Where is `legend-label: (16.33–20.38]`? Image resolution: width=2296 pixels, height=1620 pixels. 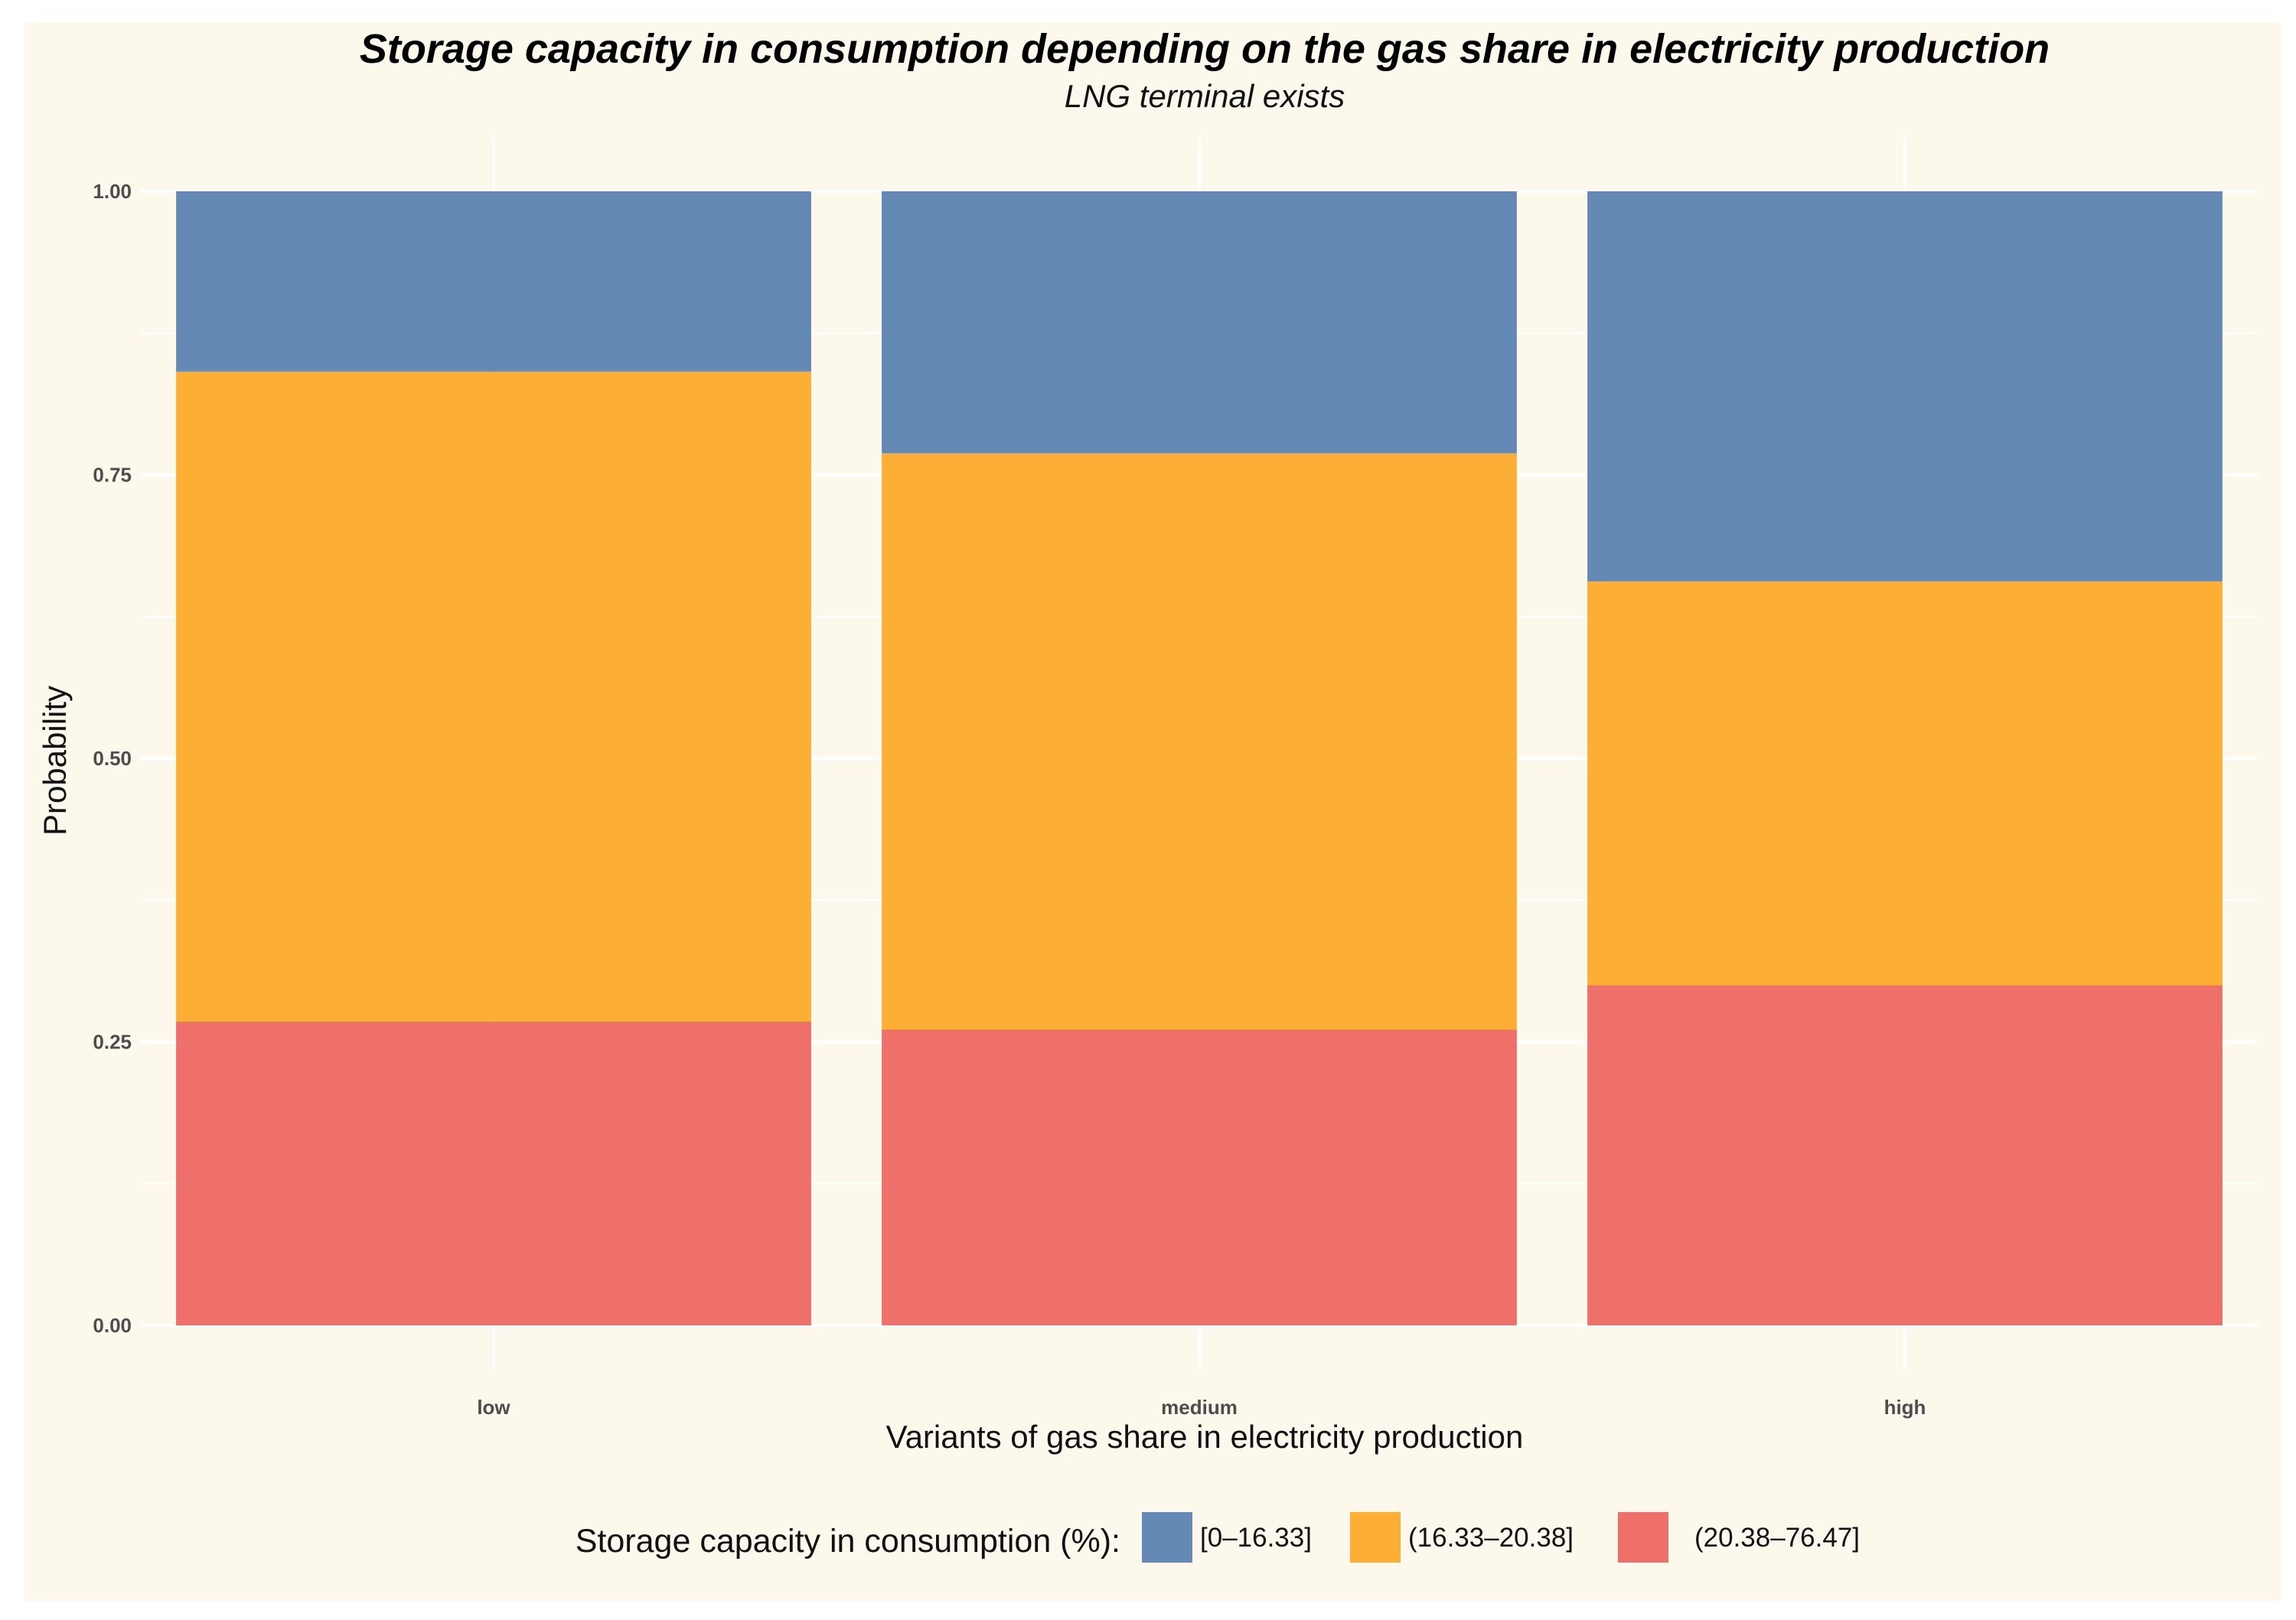
legend-label: (16.33–20.38] is located at coordinates (1491, 1538).